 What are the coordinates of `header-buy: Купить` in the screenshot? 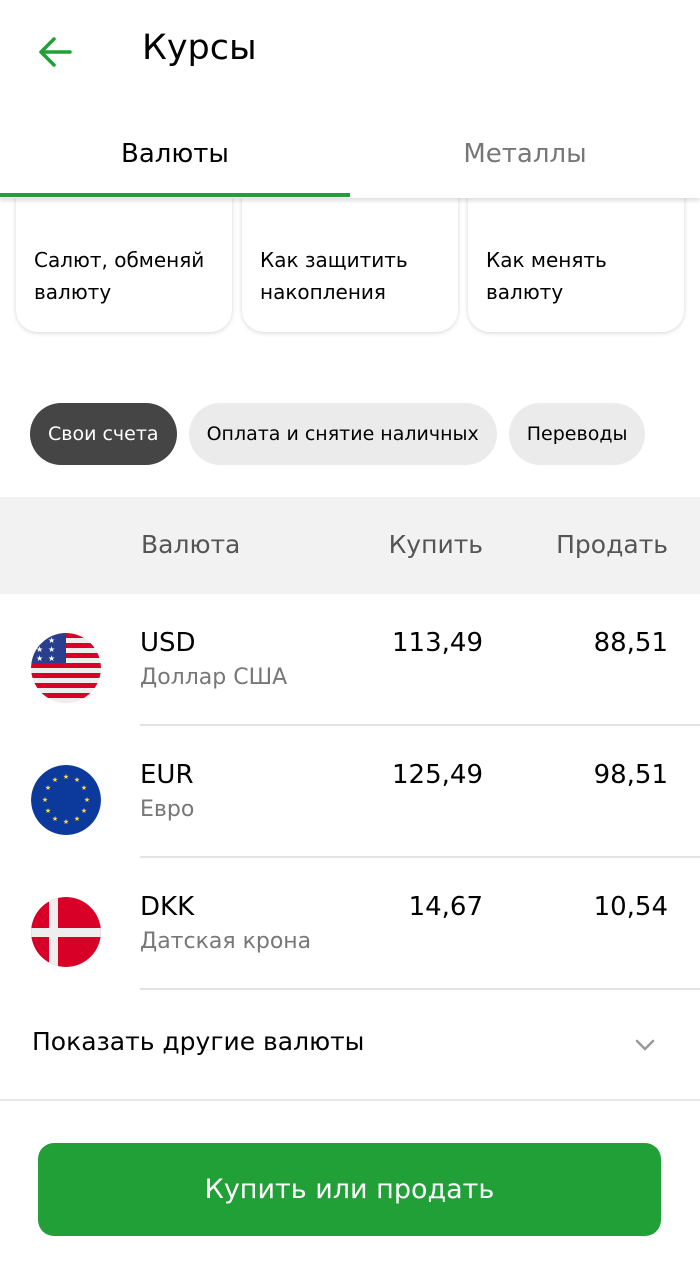 It's located at (435, 544).